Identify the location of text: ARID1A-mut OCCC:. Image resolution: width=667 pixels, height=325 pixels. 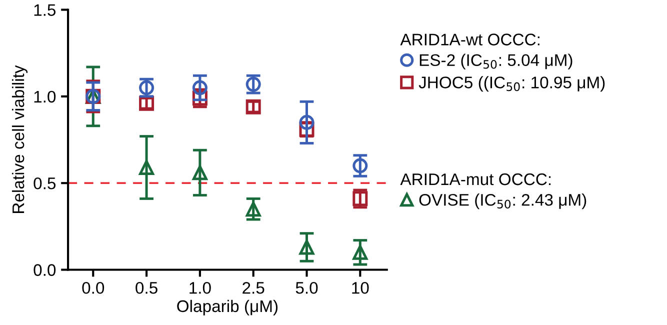
(475, 179).